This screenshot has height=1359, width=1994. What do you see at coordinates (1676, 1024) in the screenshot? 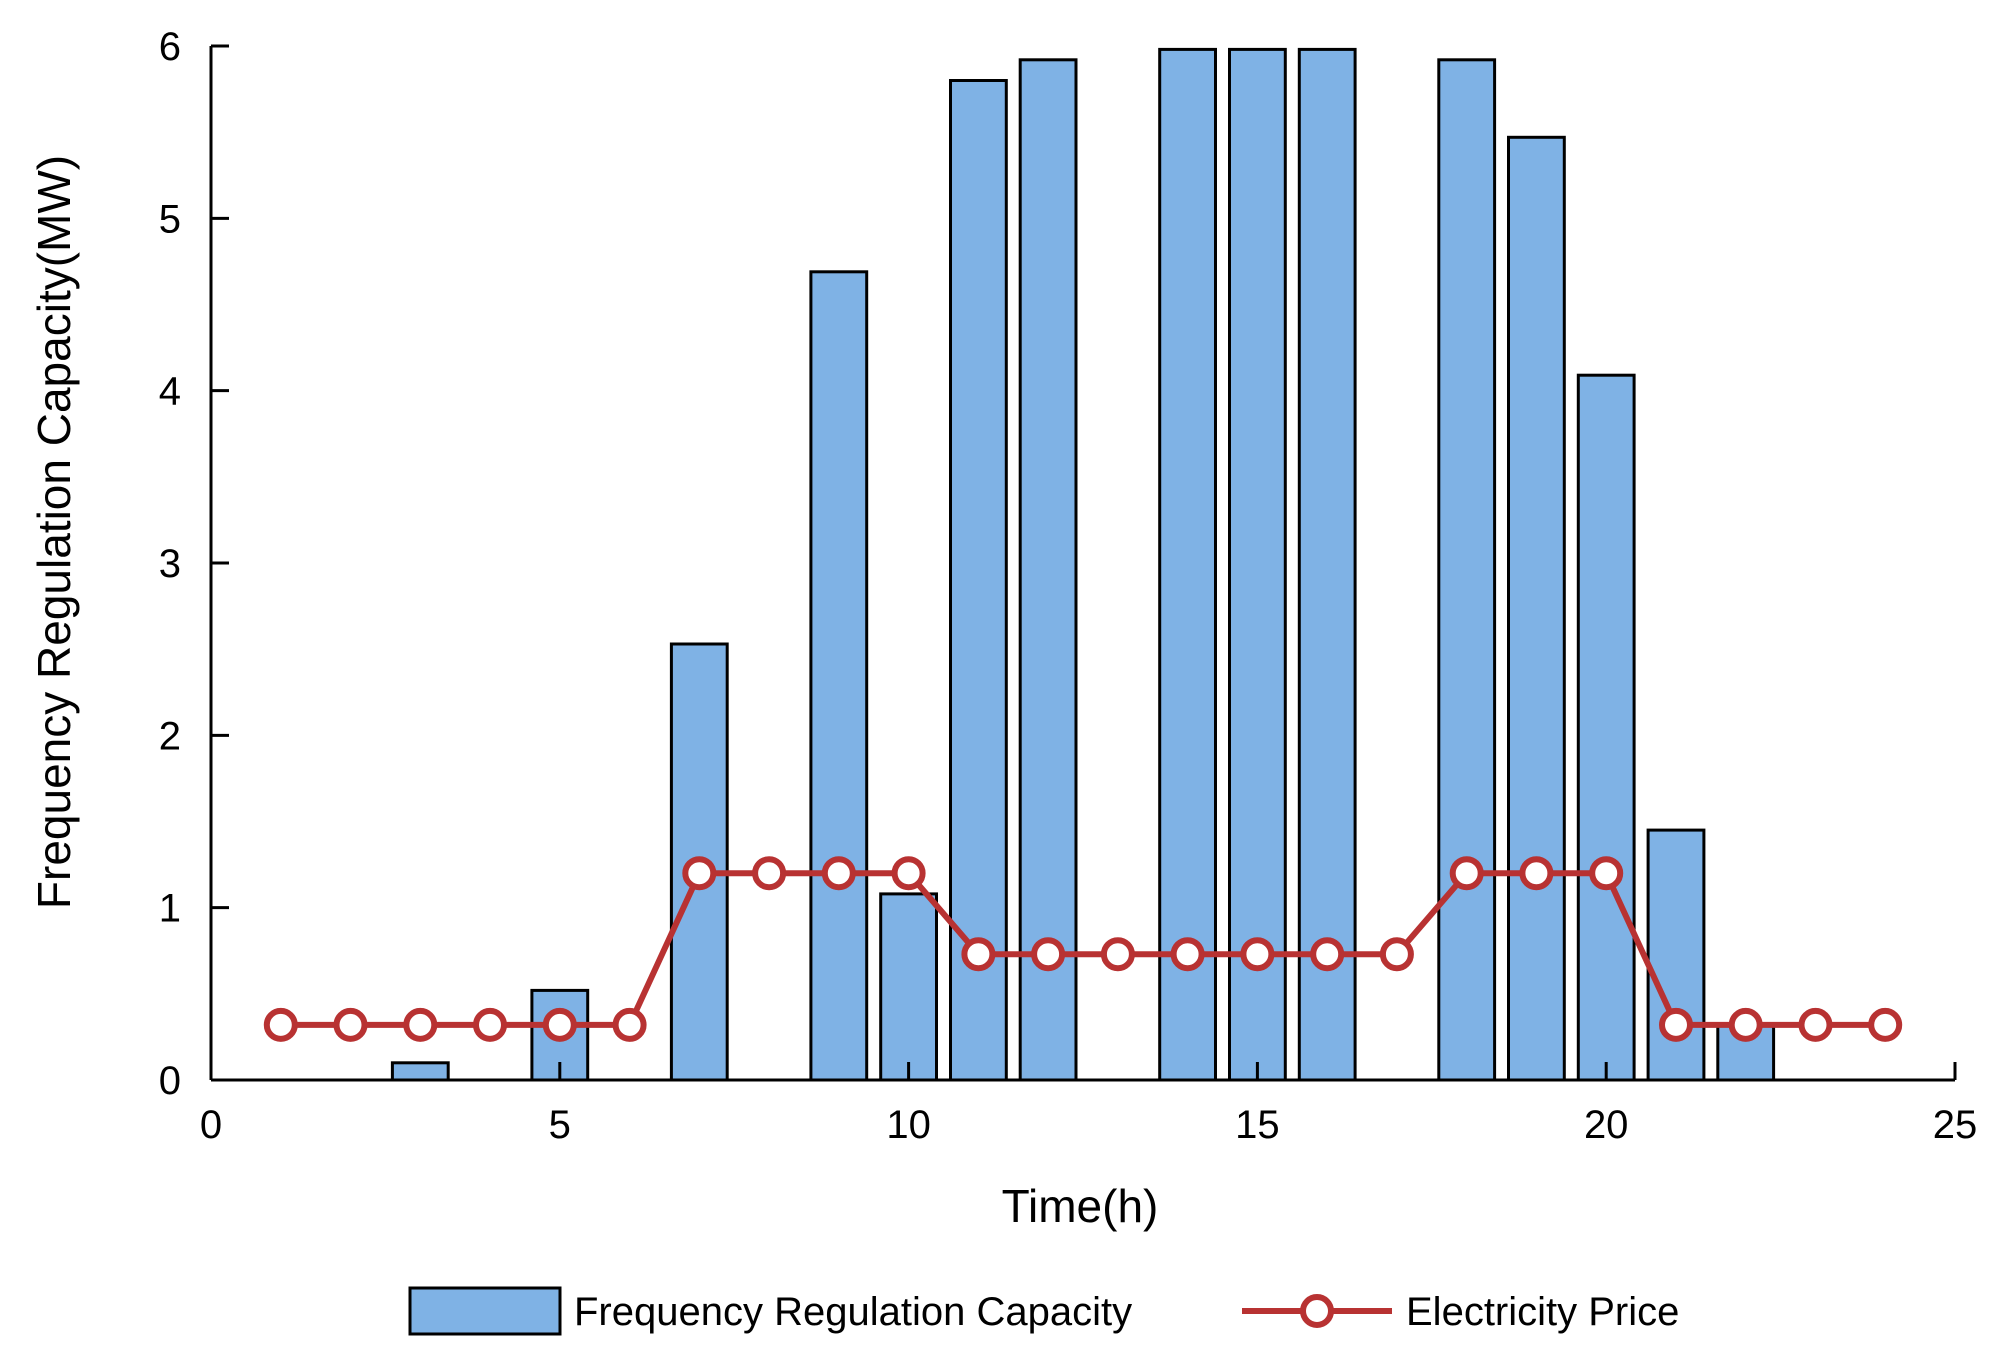
I see `price-point-t21` at bounding box center [1676, 1024].